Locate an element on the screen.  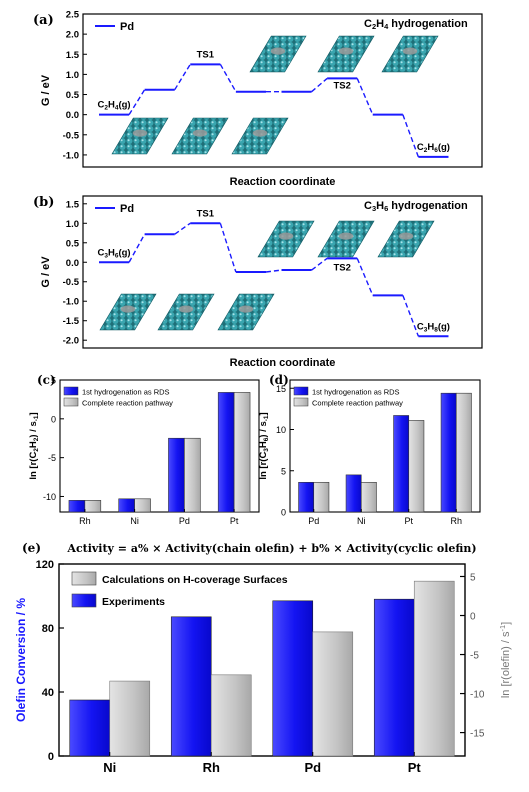
y-axis-label: ln [r(C2H2) / s-1] is located at coordinates (34, 445).